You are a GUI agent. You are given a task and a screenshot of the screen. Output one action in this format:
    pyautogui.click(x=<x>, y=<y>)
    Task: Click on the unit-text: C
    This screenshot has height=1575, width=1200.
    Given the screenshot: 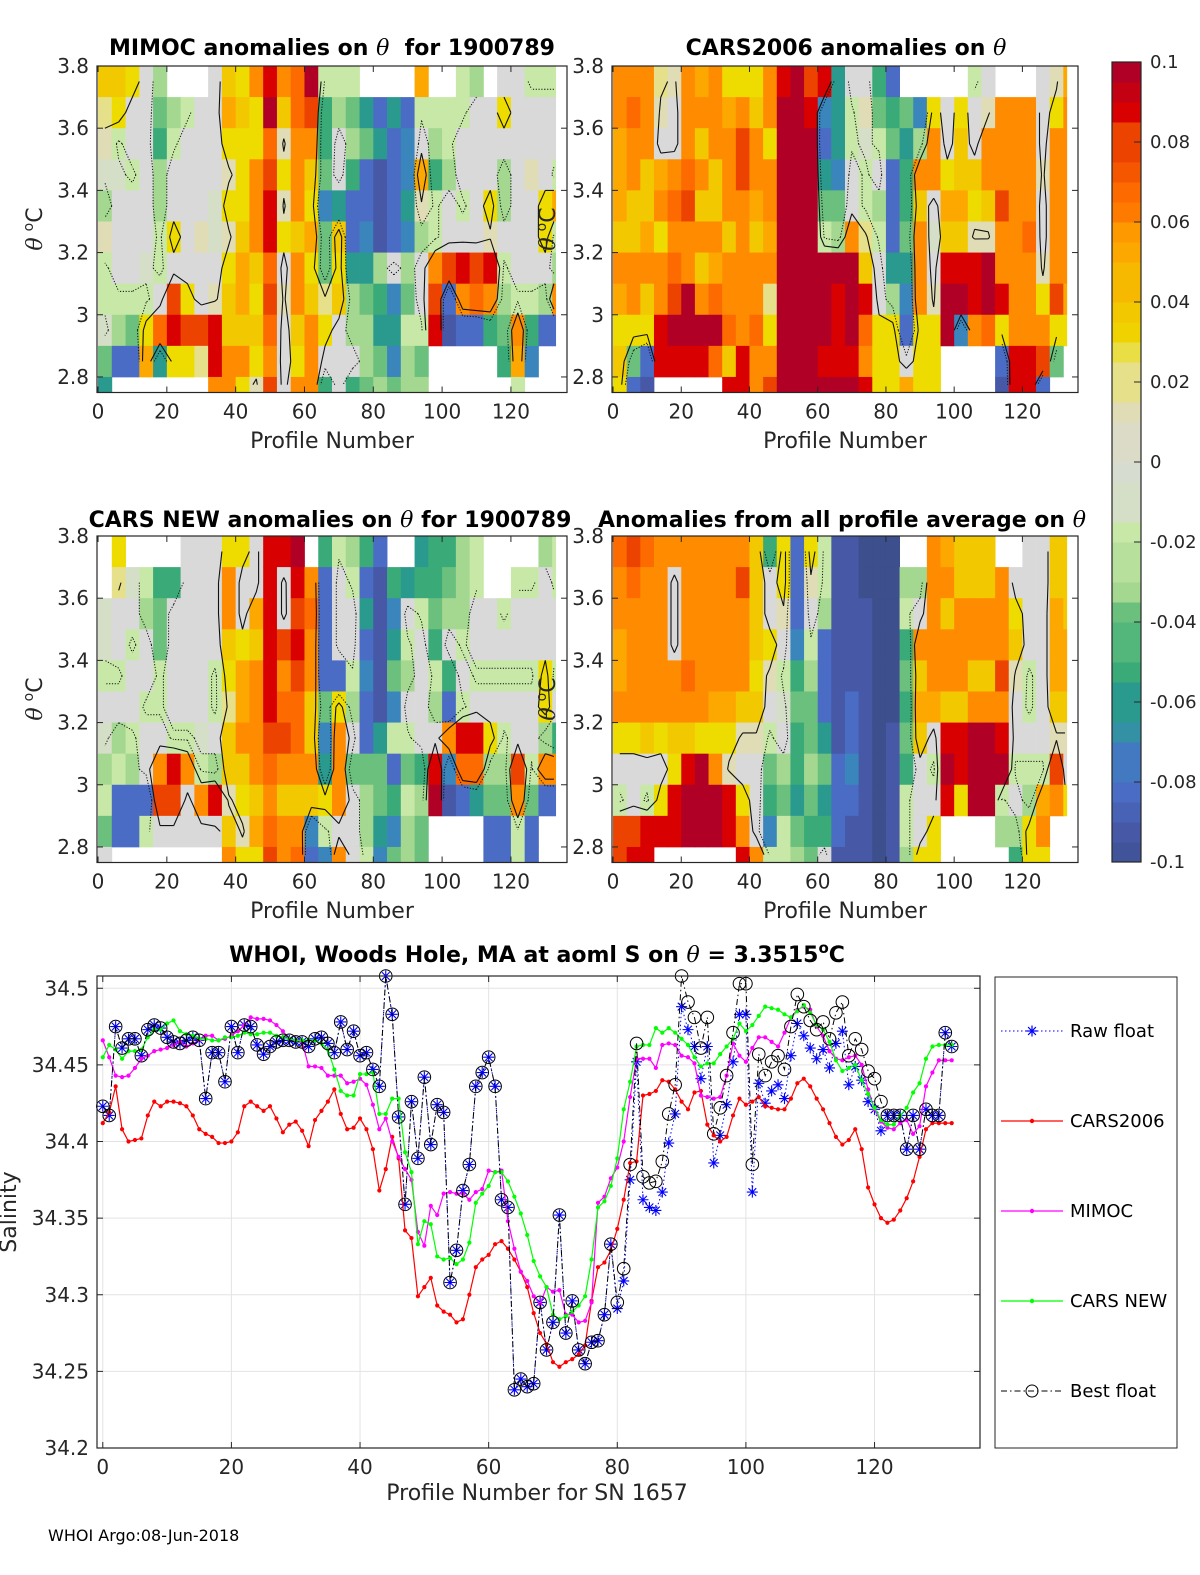 What is the action you would take?
    pyautogui.click(x=837, y=955)
    